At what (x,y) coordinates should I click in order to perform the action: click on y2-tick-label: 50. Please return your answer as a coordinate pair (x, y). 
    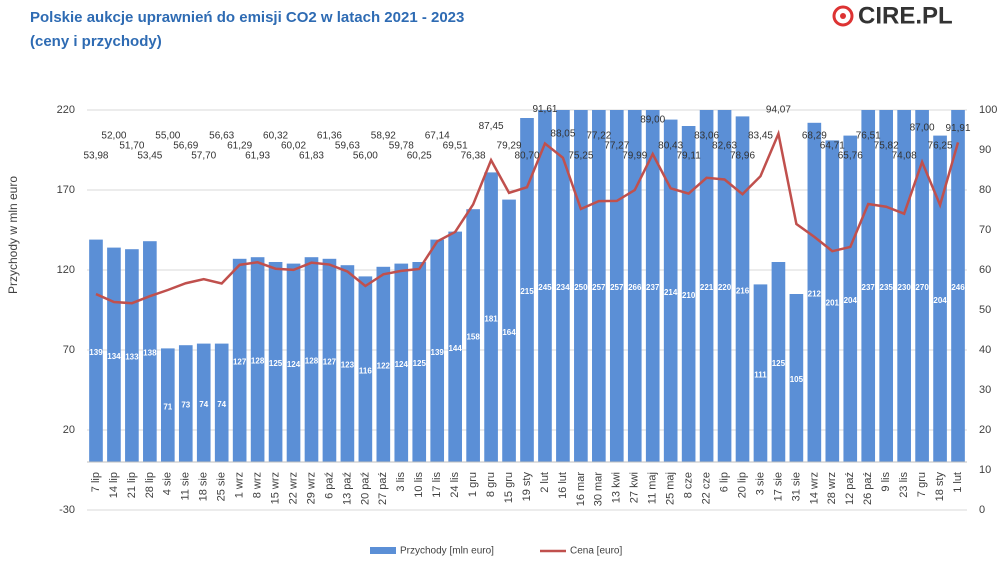
    Looking at the image, I should click on (985, 310).